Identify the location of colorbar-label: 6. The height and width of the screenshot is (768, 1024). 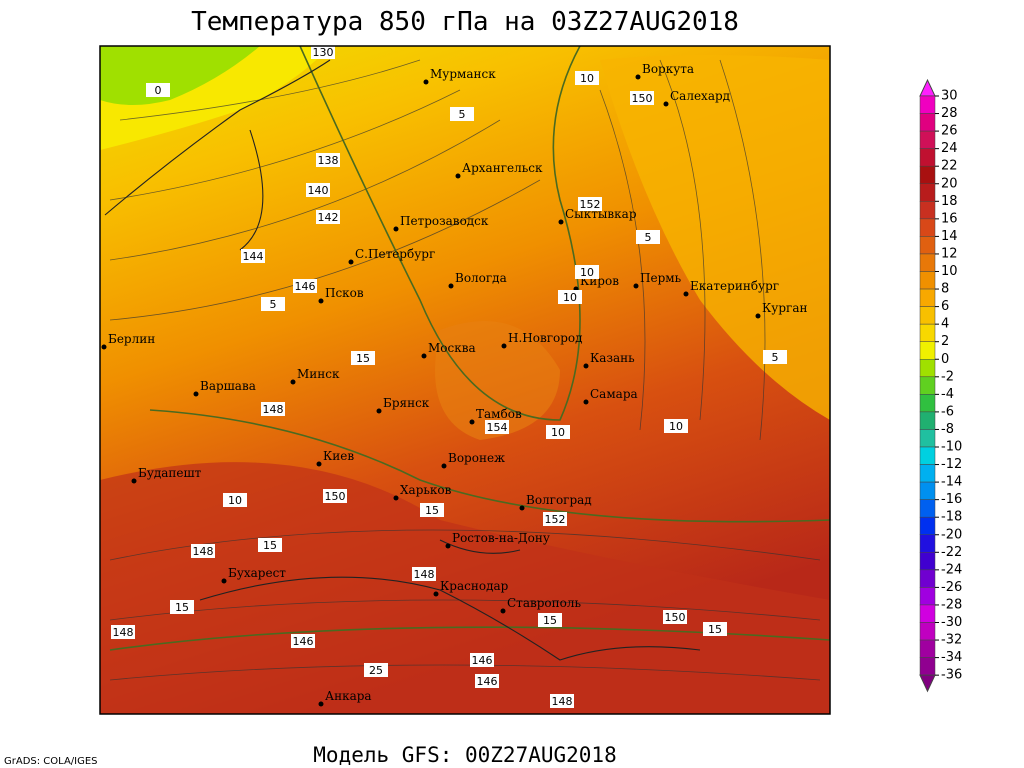
(945, 306).